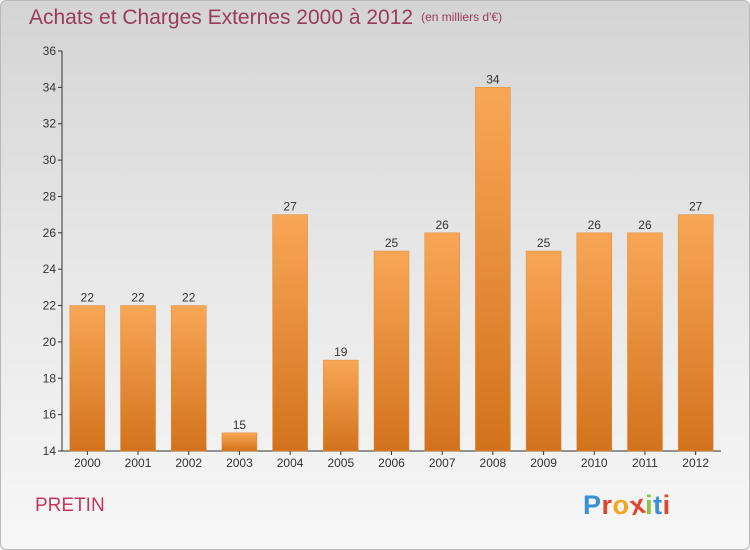 The height and width of the screenshot is (550, 750). I want to click on x-tick-label-2006: 2006, so click(391, 463).